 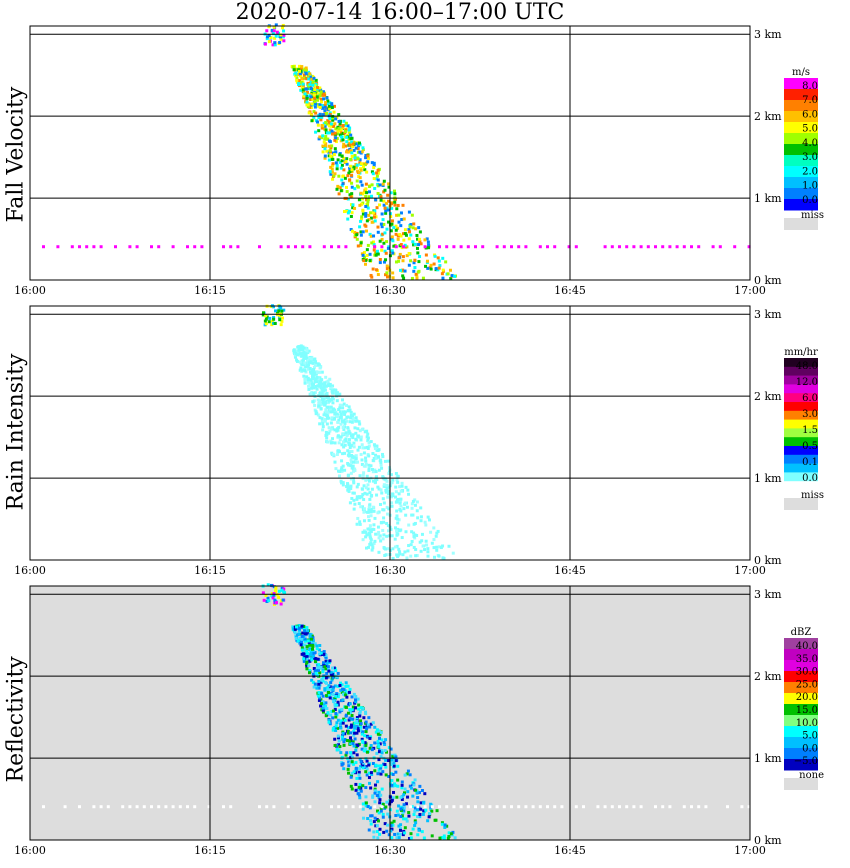 What do you see at coordinates (810, 129) in the screenshot?
I see `colorbar-label: 5.0` at bounding box center [810, 129].